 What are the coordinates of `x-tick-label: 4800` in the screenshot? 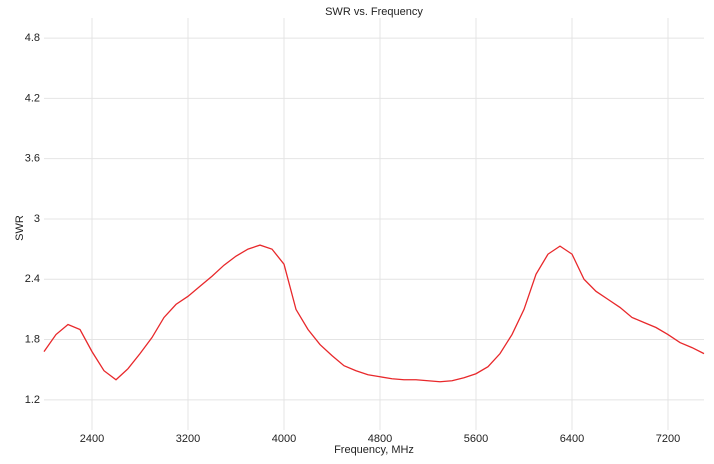 It's located at (380, 439).